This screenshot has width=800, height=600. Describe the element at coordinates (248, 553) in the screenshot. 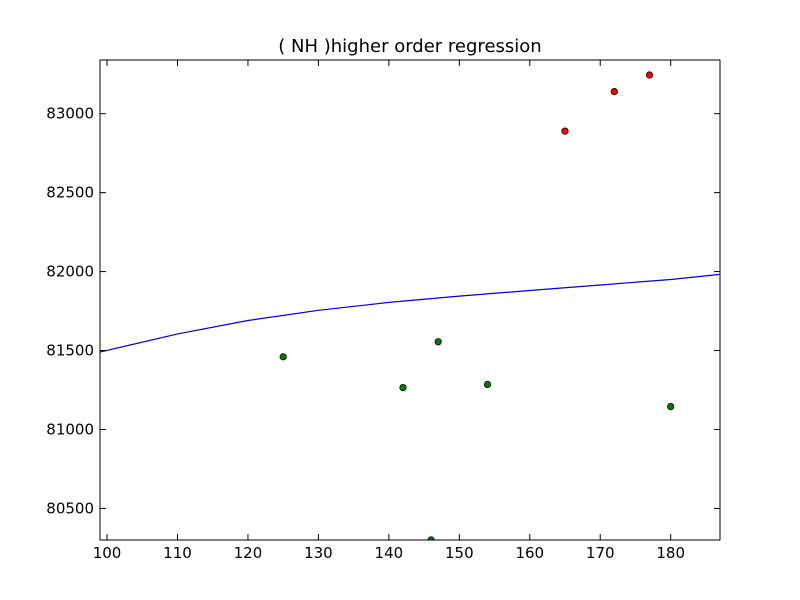

I see `x-tick-label: 120` at that location.